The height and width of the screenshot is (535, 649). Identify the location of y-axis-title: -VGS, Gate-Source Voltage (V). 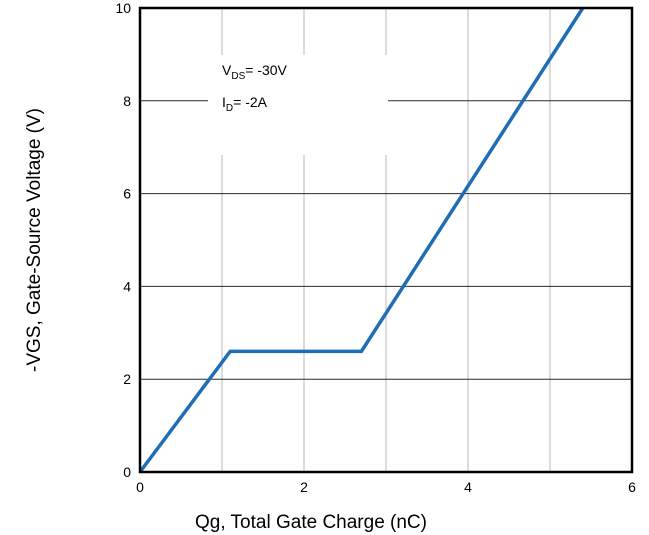
(34, 240).